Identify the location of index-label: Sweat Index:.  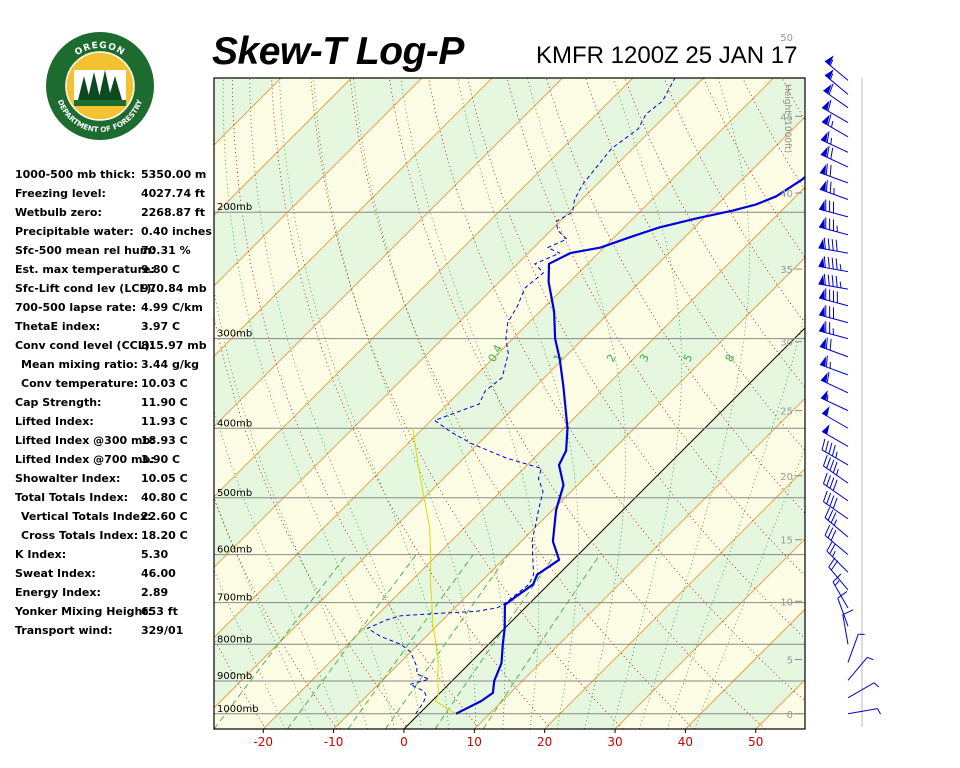
(55, 573).